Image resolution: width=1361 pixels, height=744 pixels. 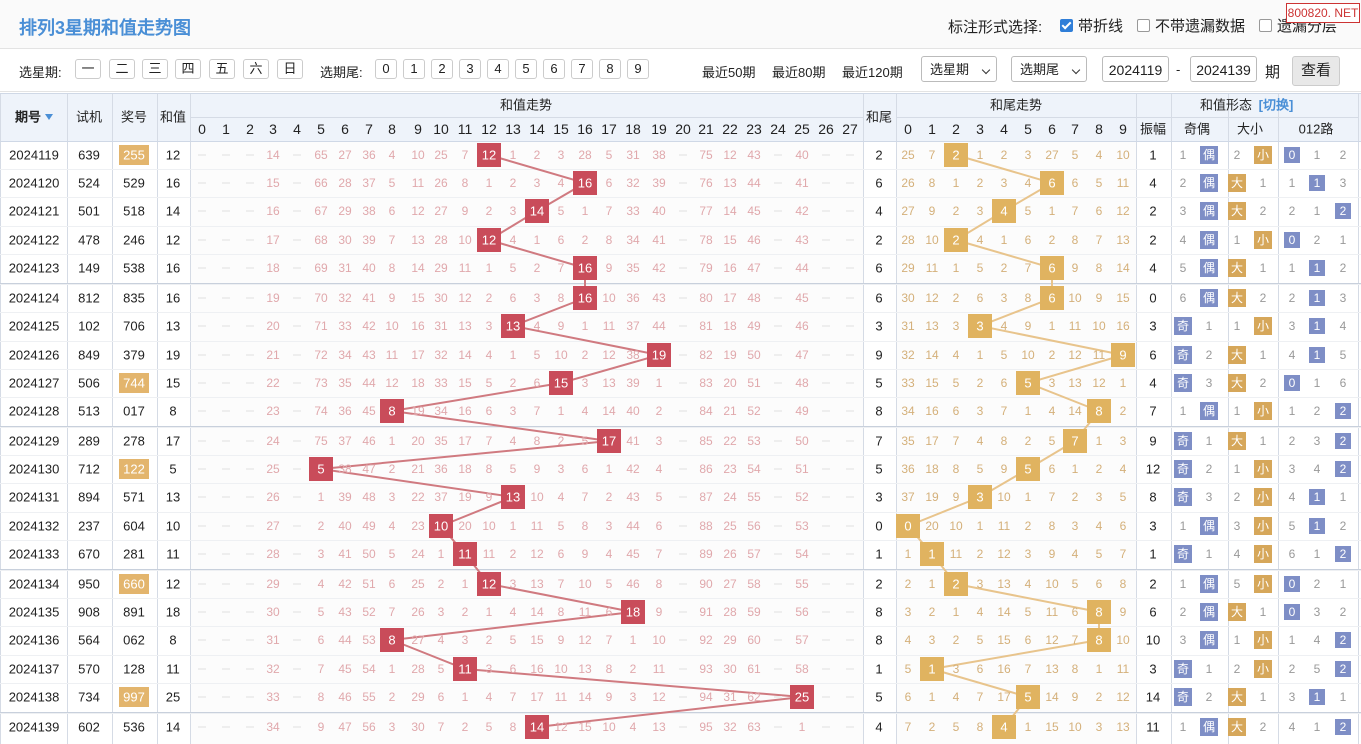 What do you see at coordinates (222, 69) in the screenshot?
I see `weekday-fri-button: 五` at bounding box center [222, 69].